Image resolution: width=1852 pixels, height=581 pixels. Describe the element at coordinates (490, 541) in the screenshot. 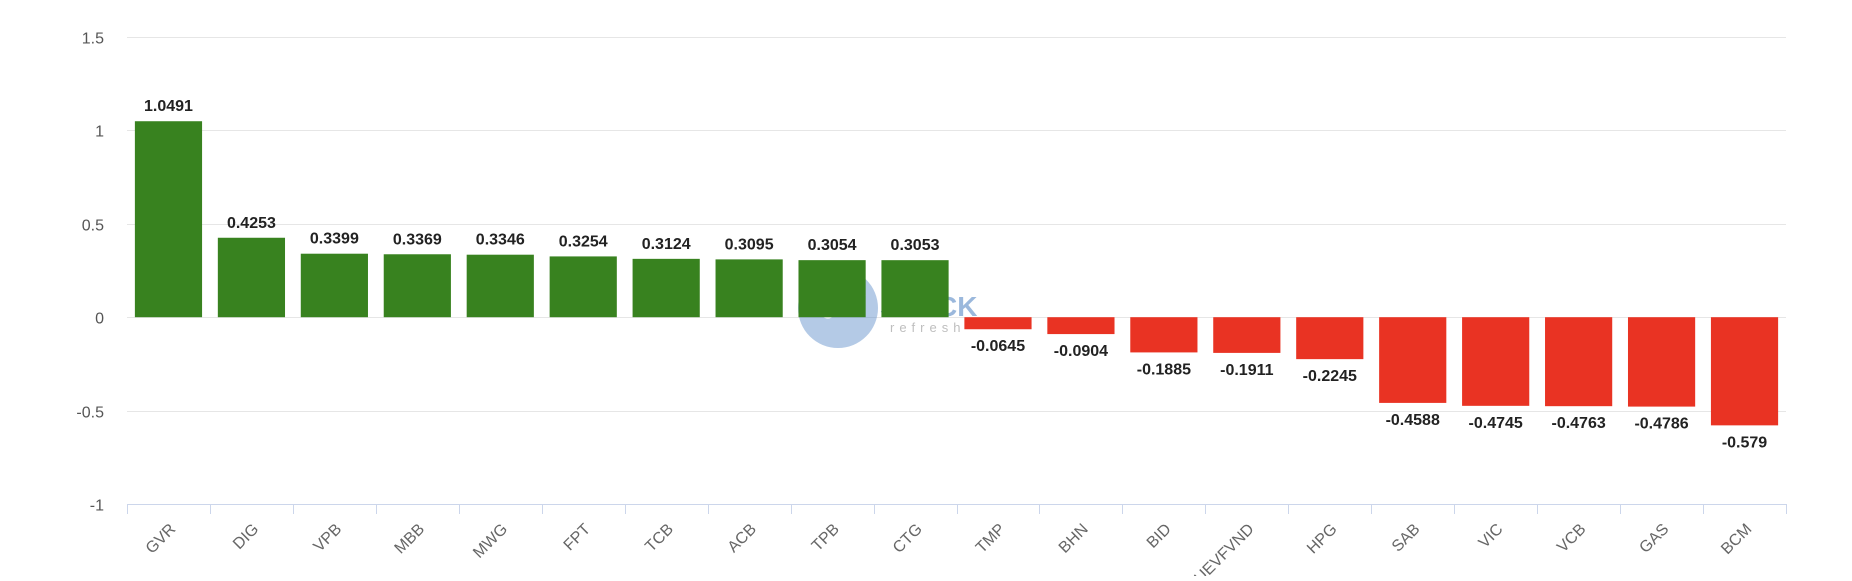

I see `x-tick-label: MWG` at that location.